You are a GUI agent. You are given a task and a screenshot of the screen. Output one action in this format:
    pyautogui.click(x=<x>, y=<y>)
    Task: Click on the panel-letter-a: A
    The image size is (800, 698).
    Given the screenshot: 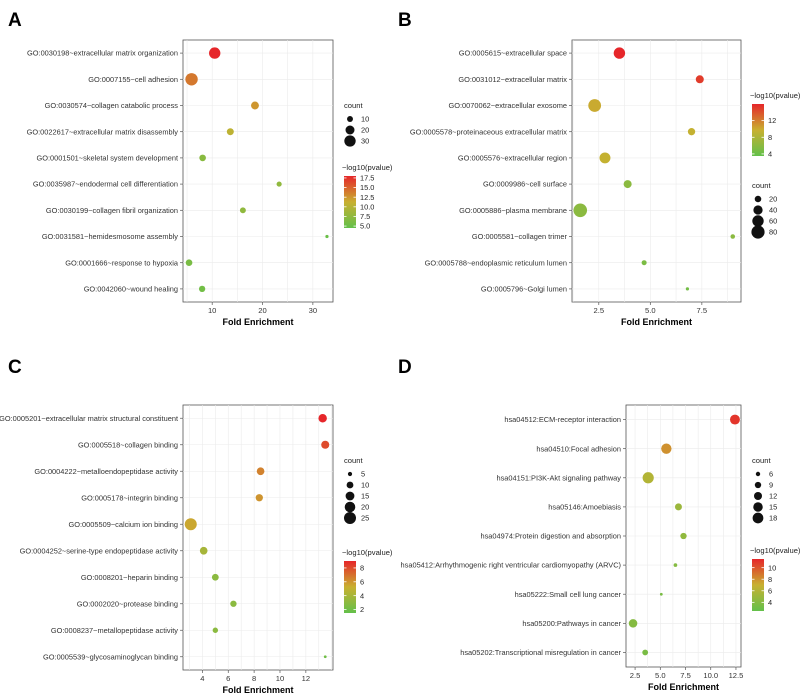 What is the action you would take?
    pyautogui.click(x=15, y=20)
    